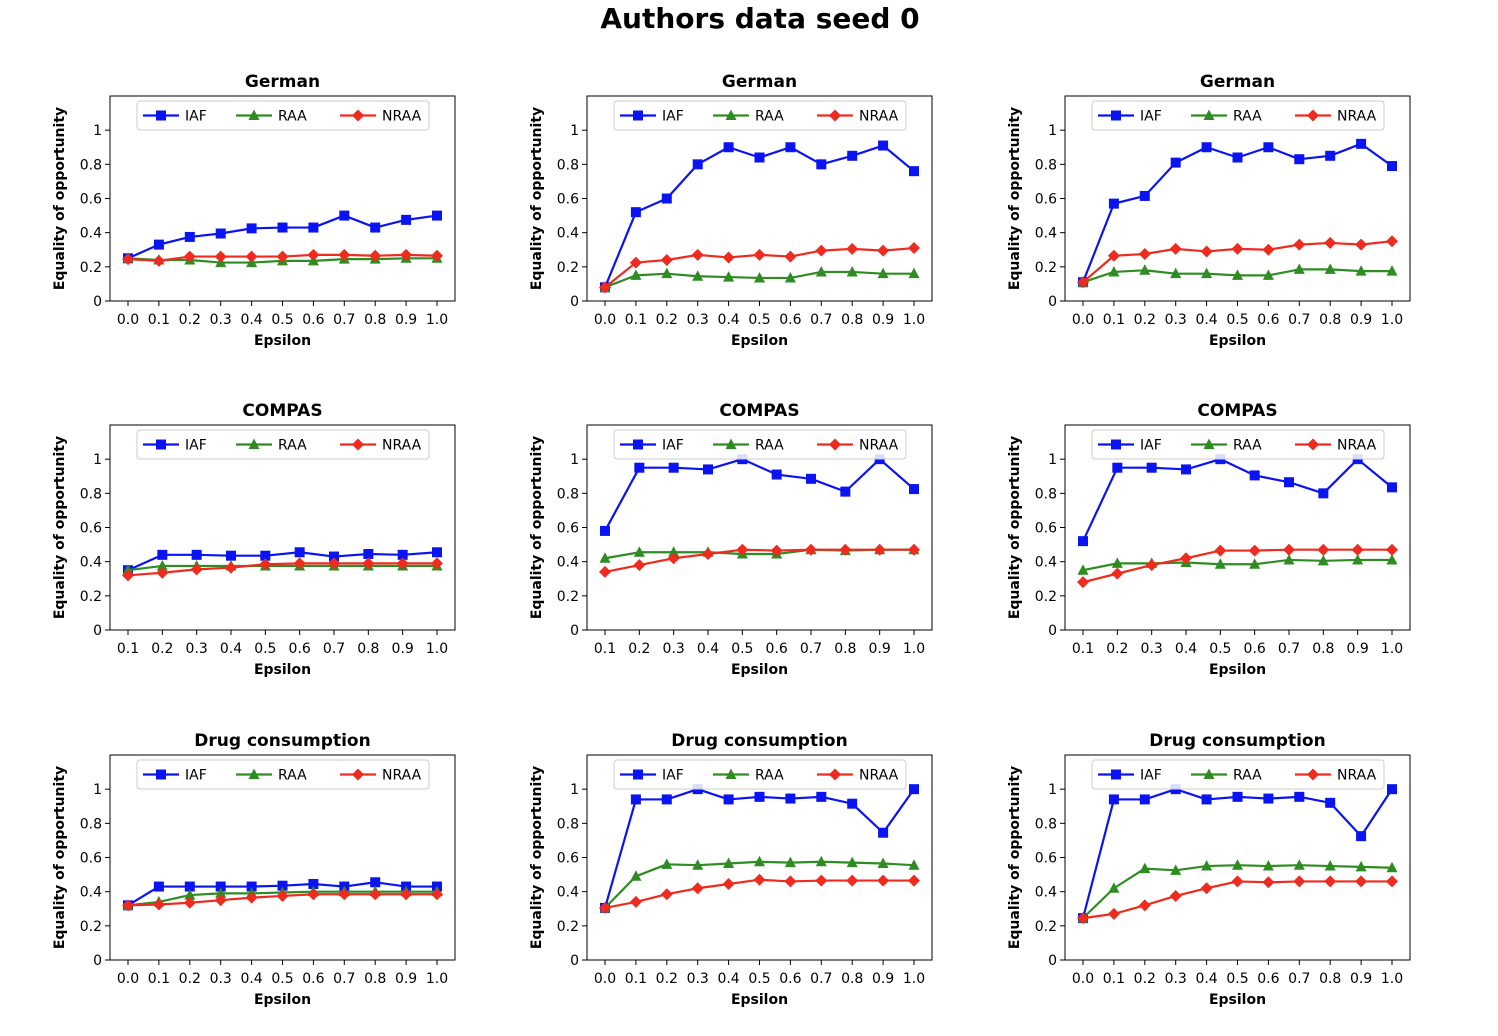  What do you see at coordinates (381, 776) in the screenshot?
I see `legend-entry-nraa: NRAA` at bounding box center [381, 776].